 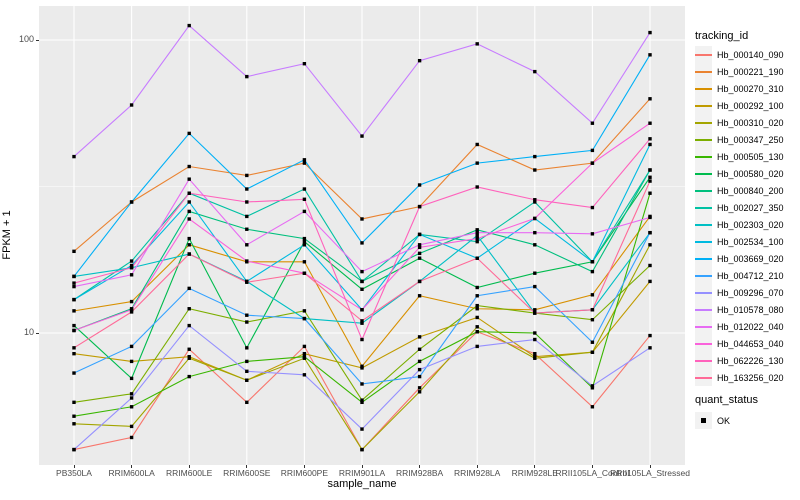 I want to click on legend-entry: Hb_000140_090, so click(x=739, y=54).